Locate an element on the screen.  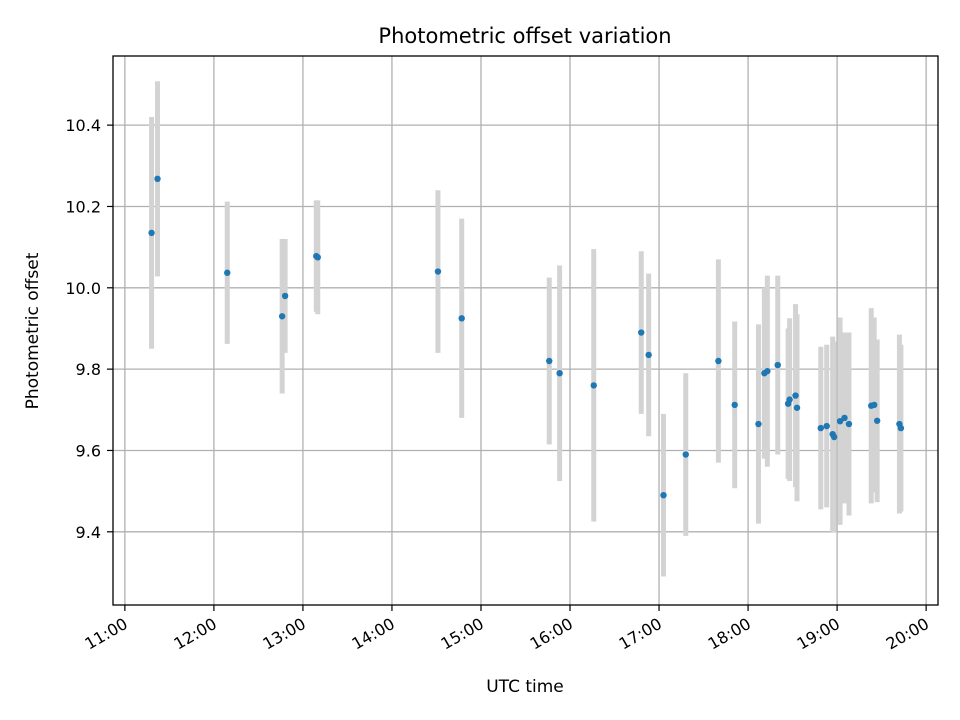
chart-title: Photometric offset variation is located at coordinates (524, 36).